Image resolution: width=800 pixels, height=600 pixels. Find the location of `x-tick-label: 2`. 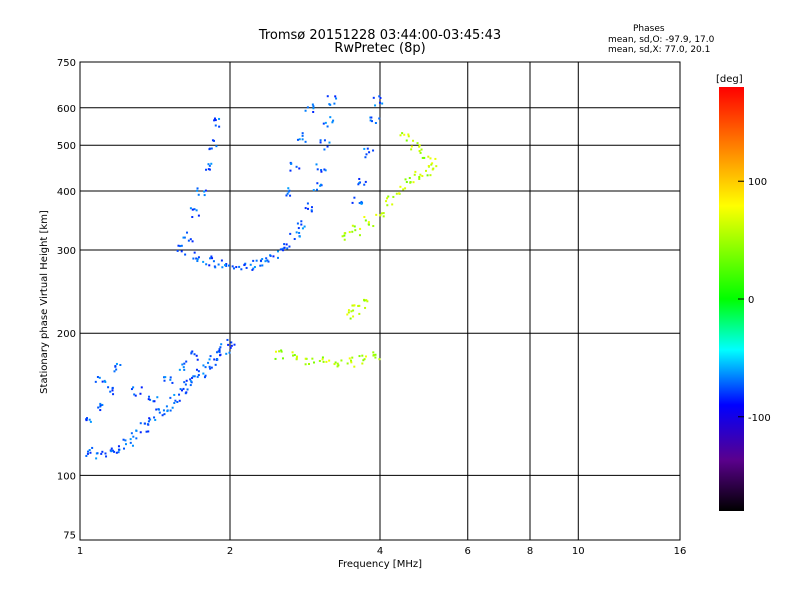

x-tick-label: 2 is located at coordinates (230, 551).